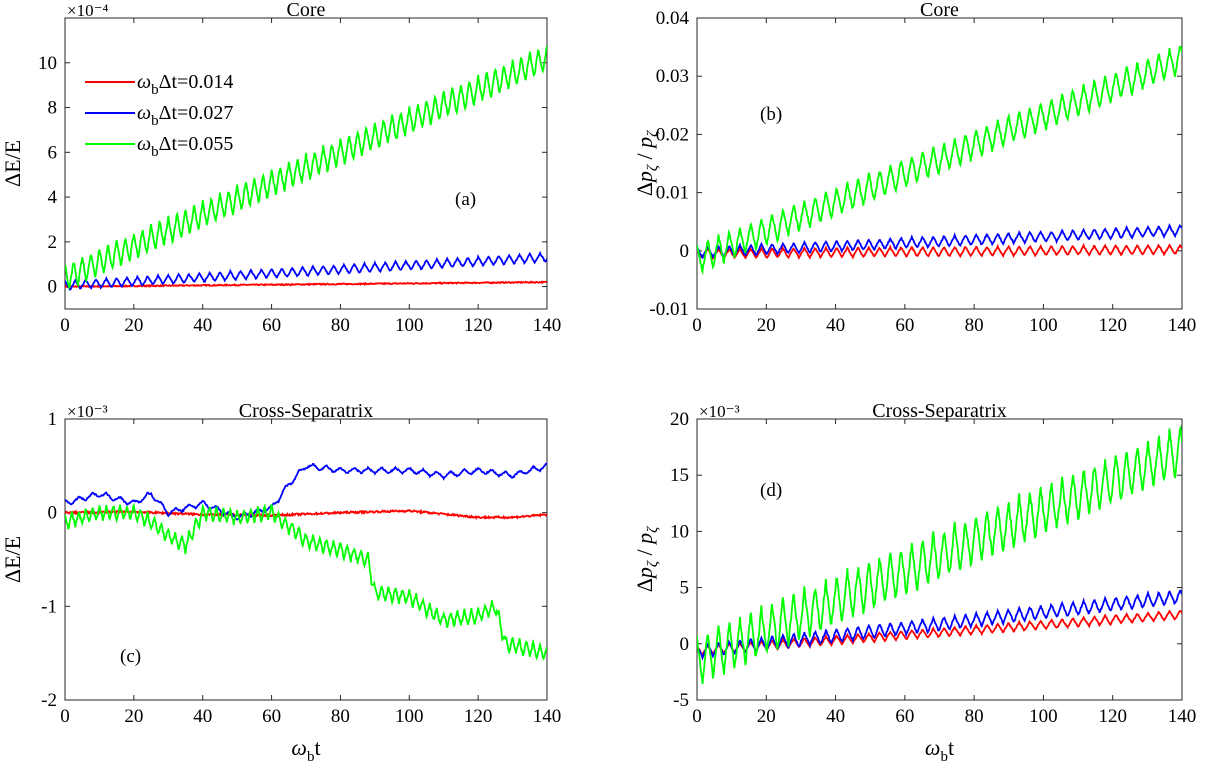  Describe the element at coordinates (681, 700) in the screenshot. I see `y-tick-label: -5` at that location.